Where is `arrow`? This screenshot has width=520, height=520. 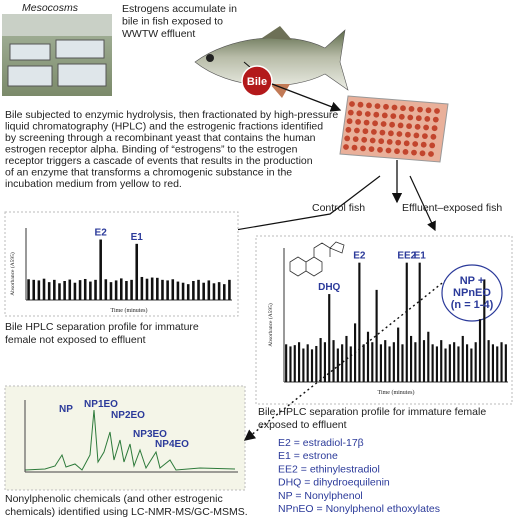 arrow is located at coordinates (306, 97).